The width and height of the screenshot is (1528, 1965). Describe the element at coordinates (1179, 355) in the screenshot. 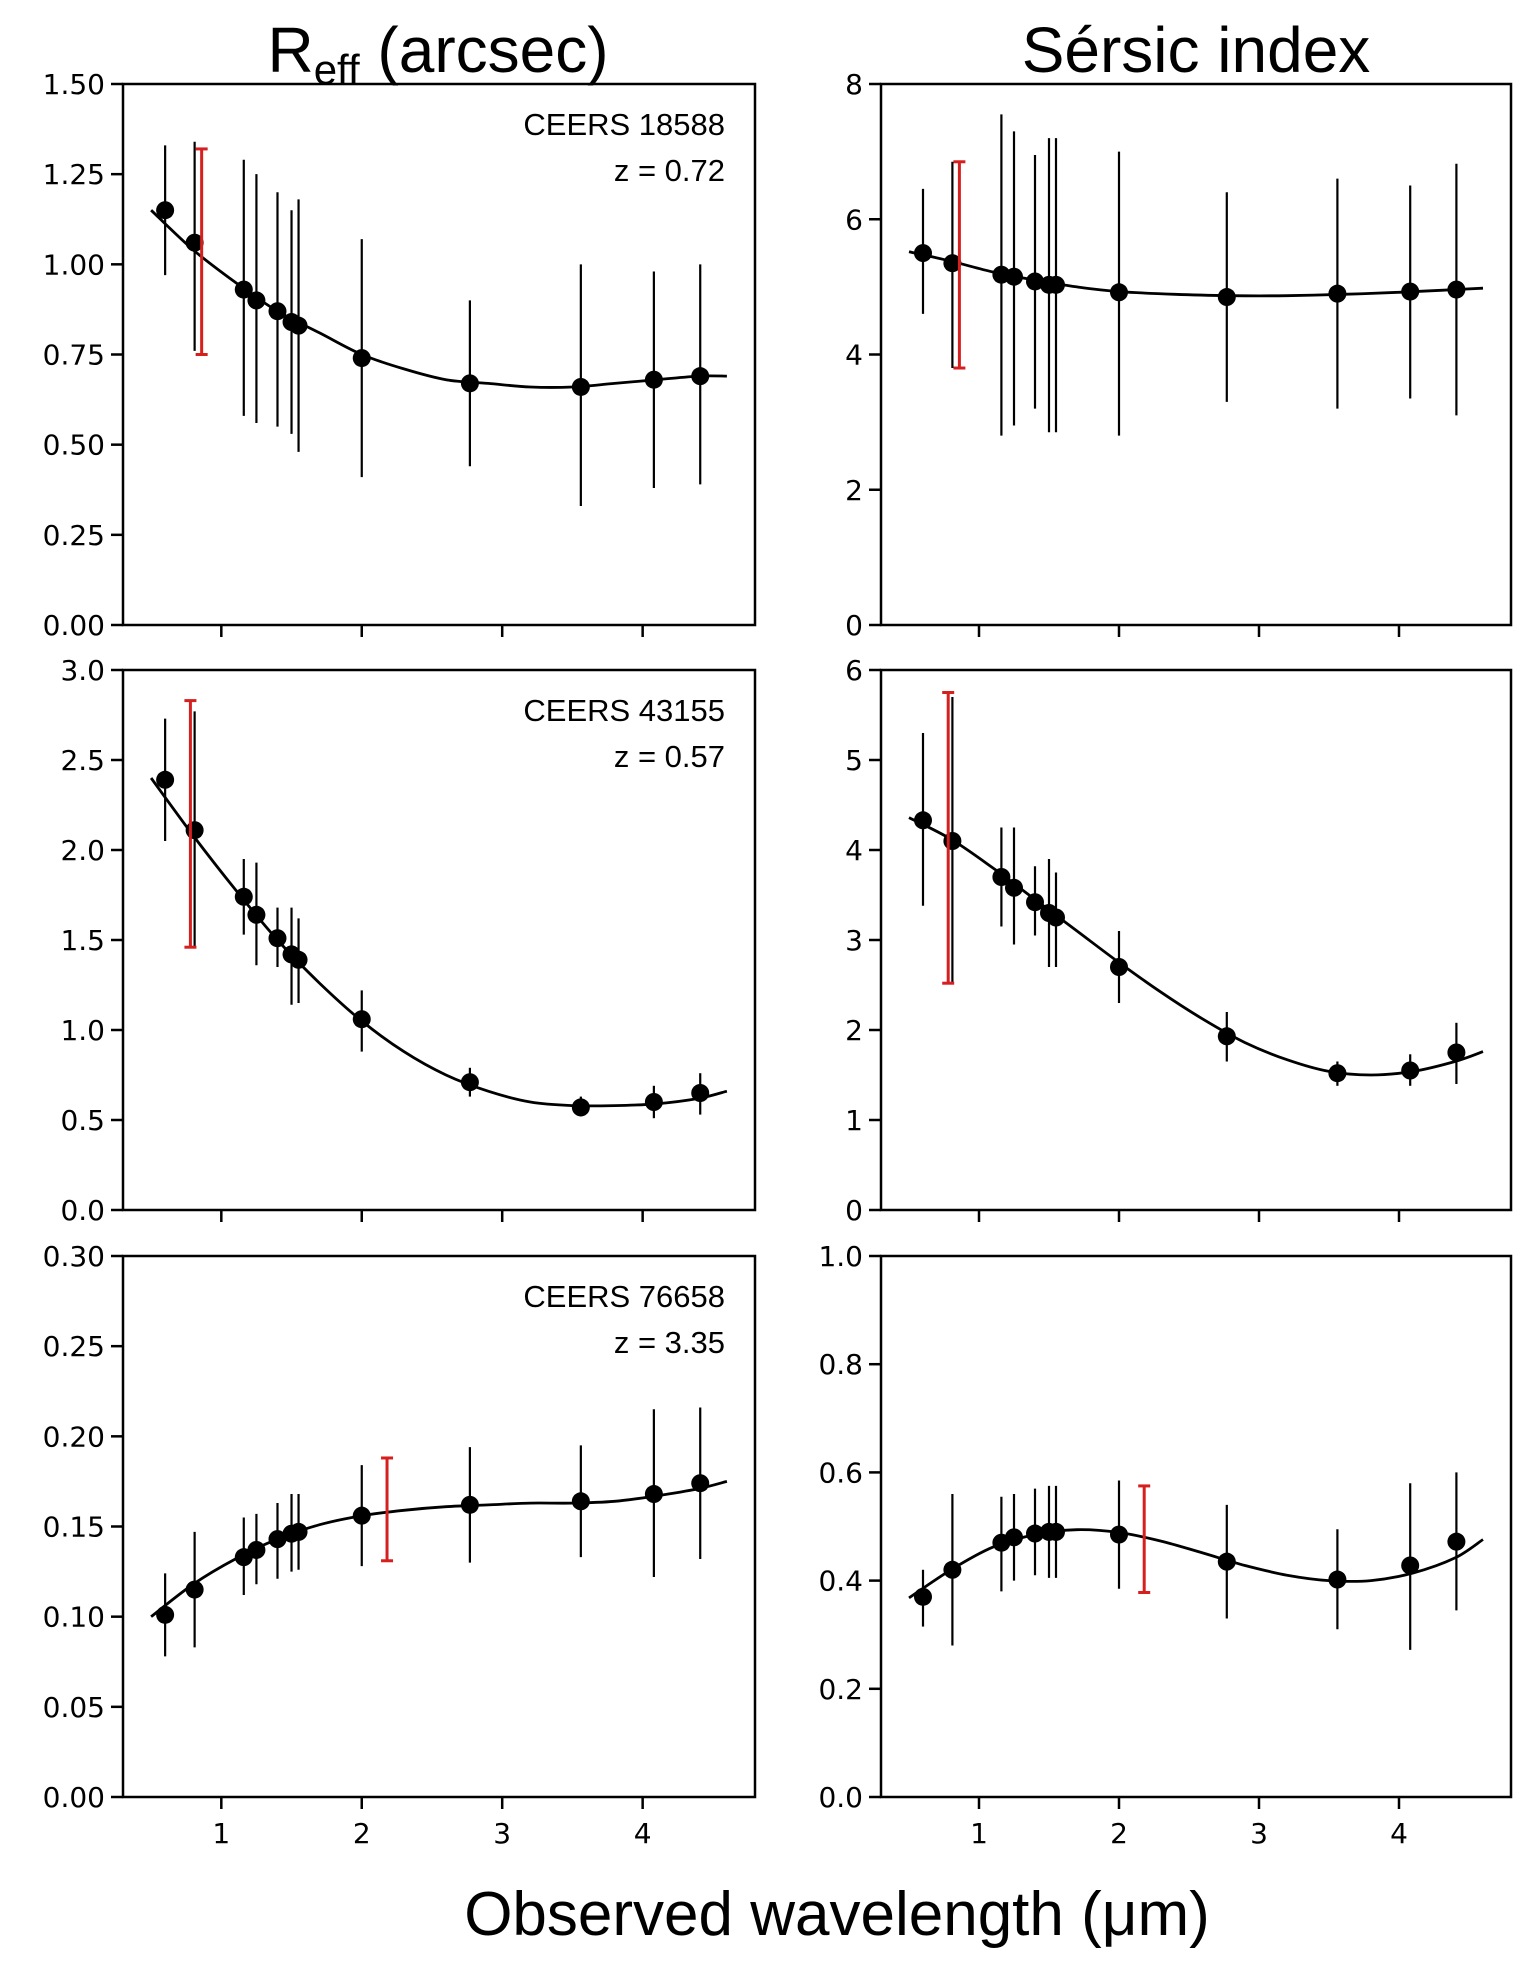

I see `chart-panel: 0 2 4 6 8` at that location.